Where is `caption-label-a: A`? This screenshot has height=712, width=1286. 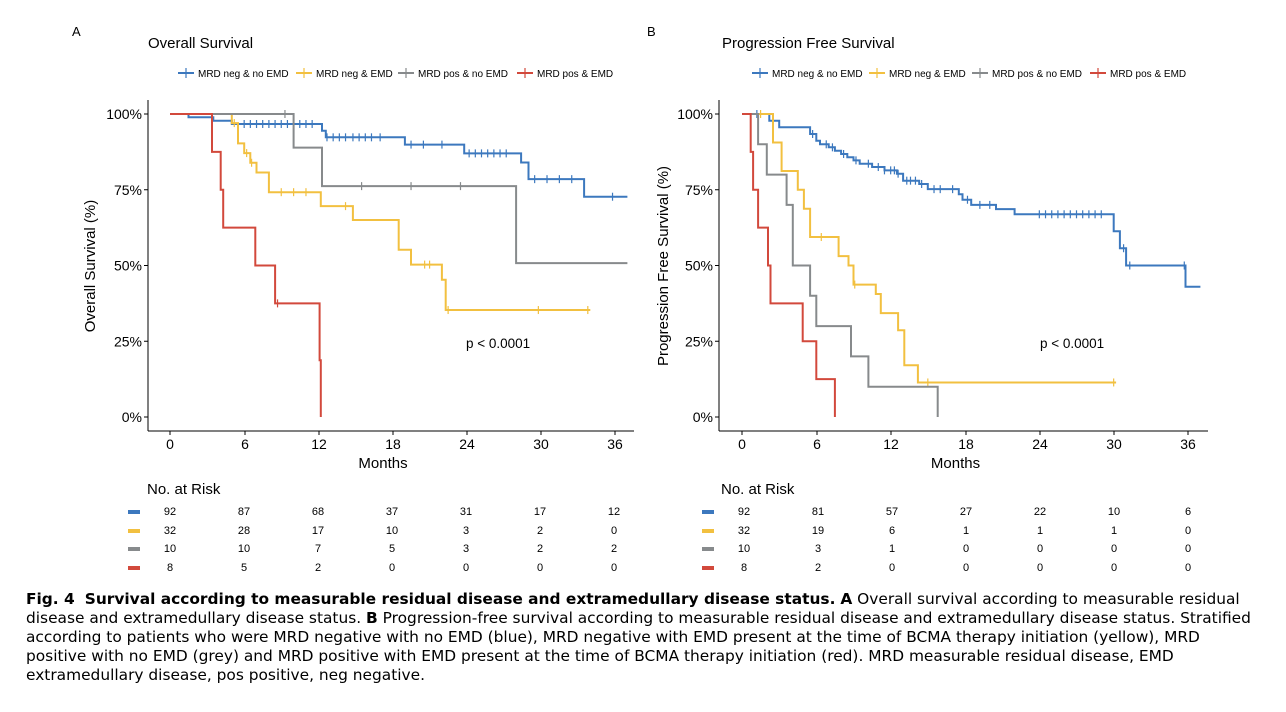 caption-label-a: A is located at coordinates (846, 599).